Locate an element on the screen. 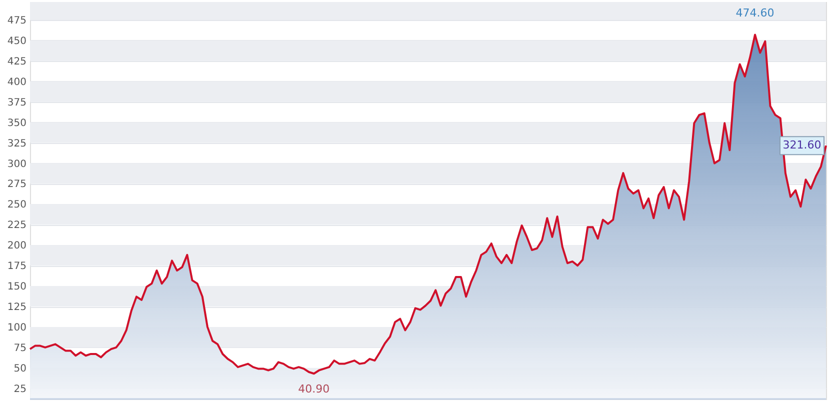 The image size is (830, 411). y-tick-label: 150 is located at coordinates (16, 287).